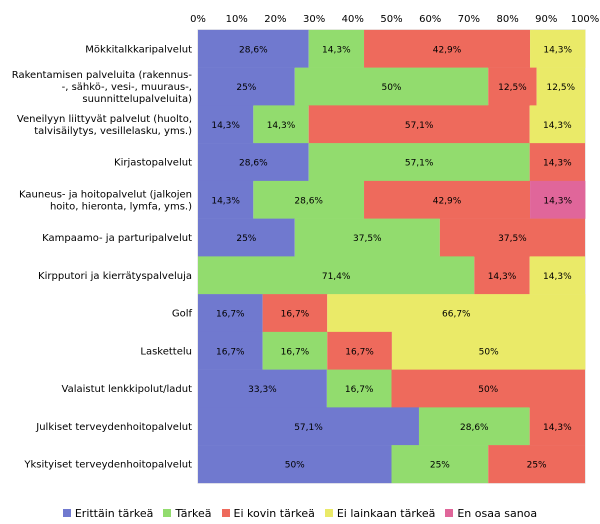  I want to click on category-label: Golf, so click(182, 314).